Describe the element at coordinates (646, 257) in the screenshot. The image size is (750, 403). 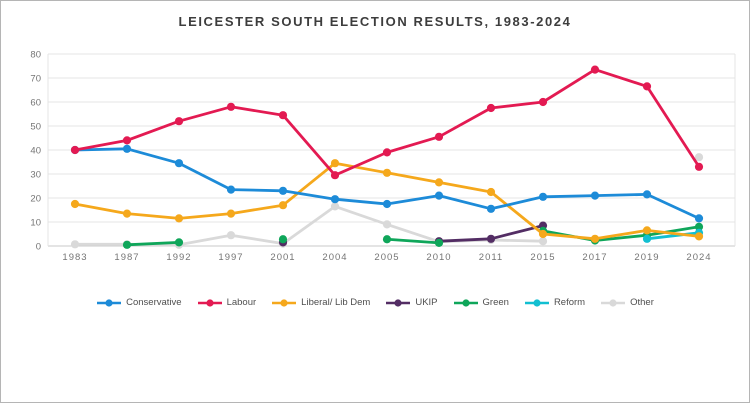
I see `x-axis-tick-label: 2019` at that location.